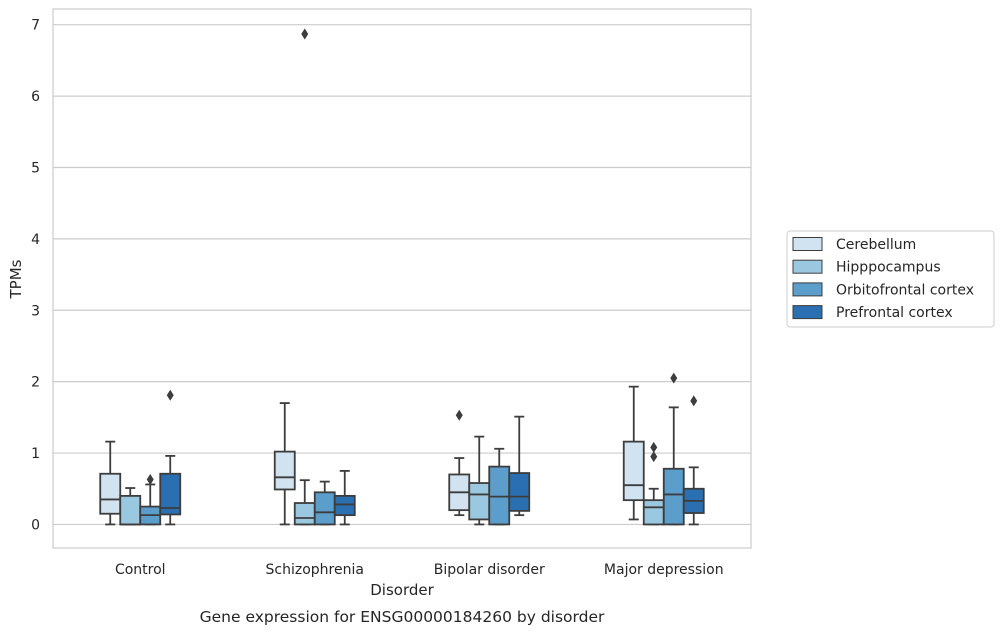 This screenshot has width=1003, height=634. I want to click on y-tick-label: 7, so click(35, 26).